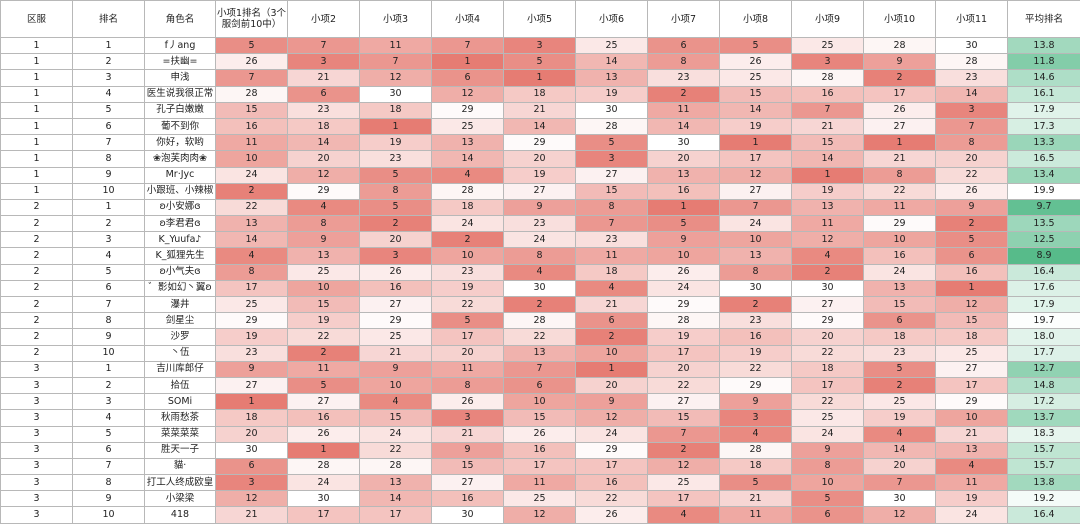 The height and width of the screenshot is (524, 1080). What do you see at coordinates (540, 207) in the screenshot?
I see `table-row: 2 1 ʚ小安娜ɞ 22 4 5 18 9 8 1 7 13 11 9 9.7` at bounding box center [540, 207].